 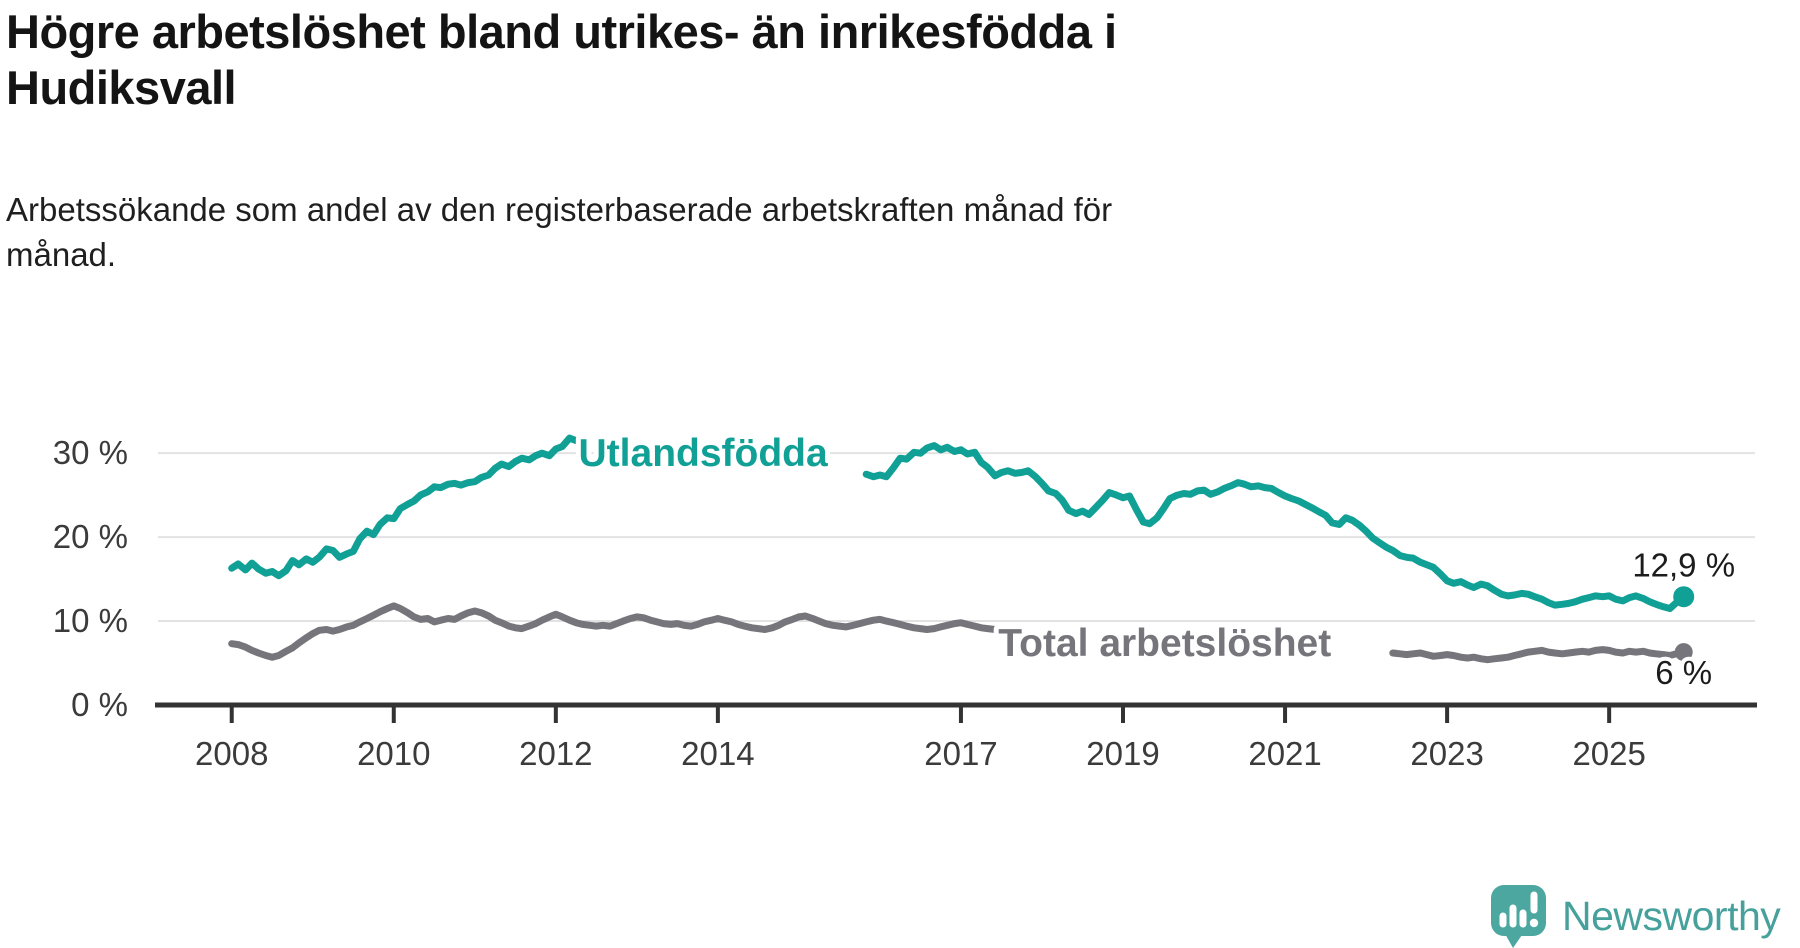 I want to click on x-axis-label-2008: 2008, so click(x=231, y=753).